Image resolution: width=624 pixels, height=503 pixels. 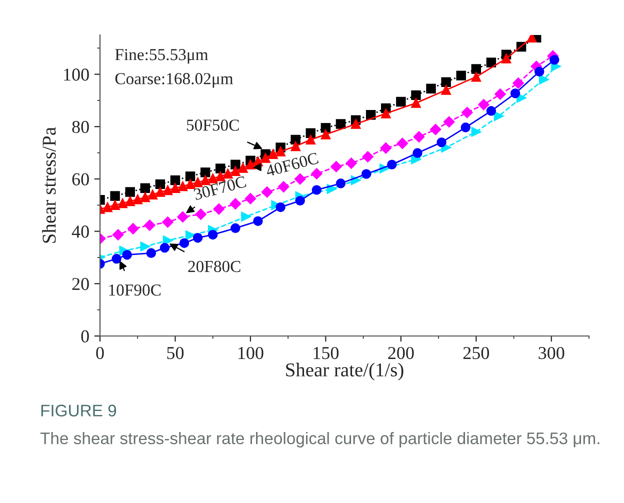 I want to click on x-tick-label: 0, so click(x=100, y=353).